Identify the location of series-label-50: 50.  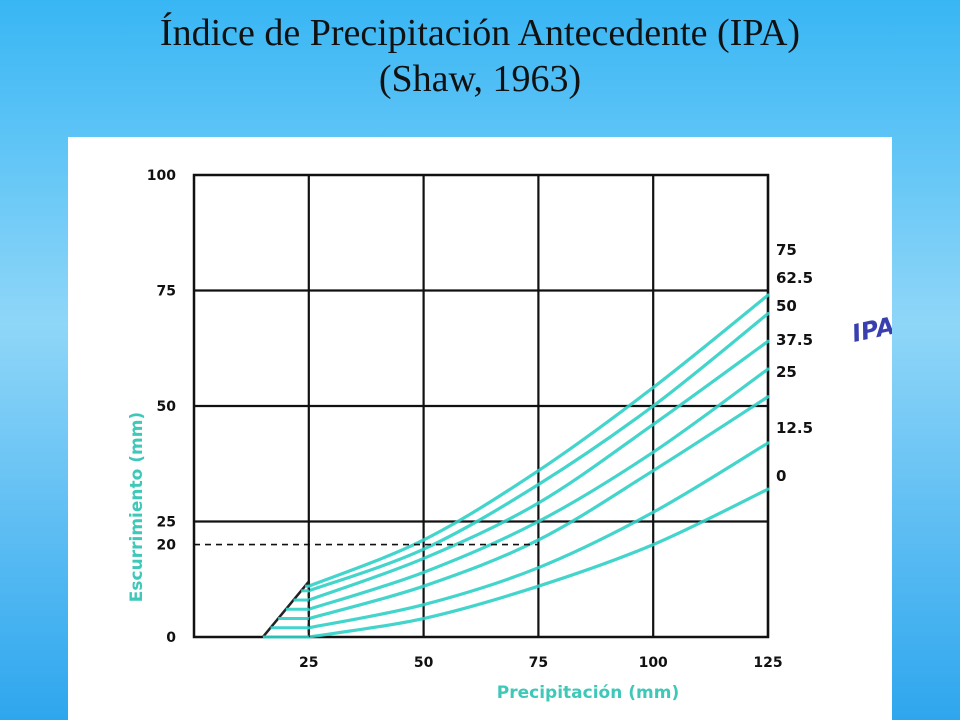
(786, 306).